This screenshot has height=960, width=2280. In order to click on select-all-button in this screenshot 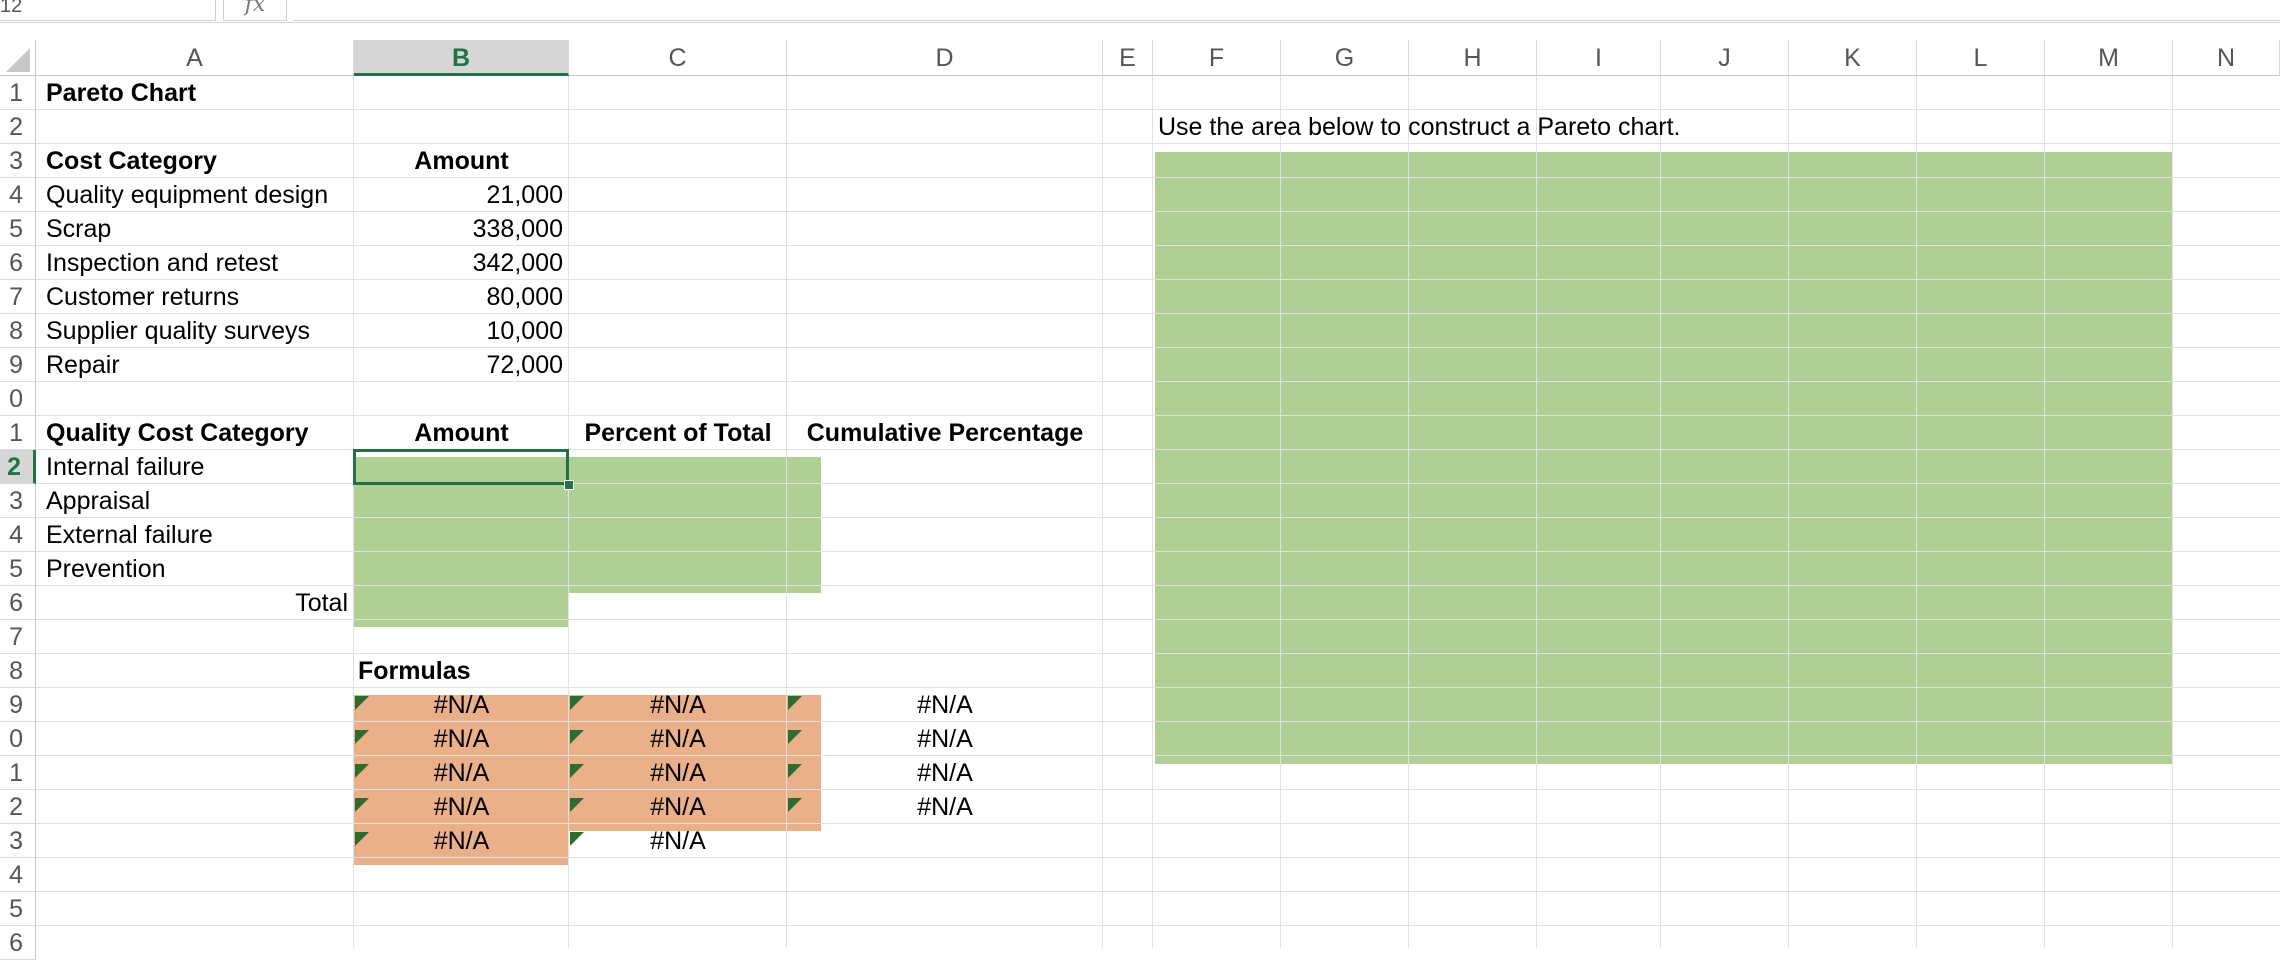, I will do `click(18, 58)`.